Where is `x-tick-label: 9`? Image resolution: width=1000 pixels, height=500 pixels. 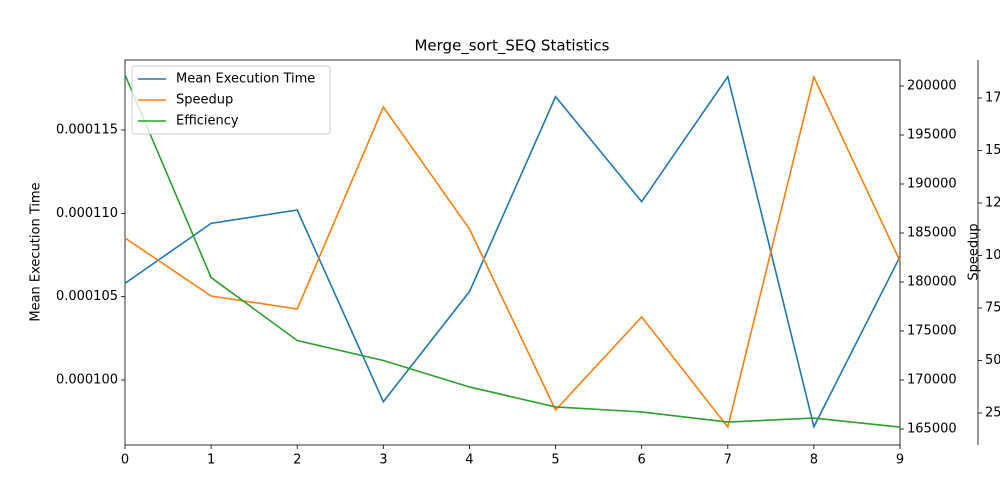
x-tick-label: 9 is located at coordinates (900, 460).